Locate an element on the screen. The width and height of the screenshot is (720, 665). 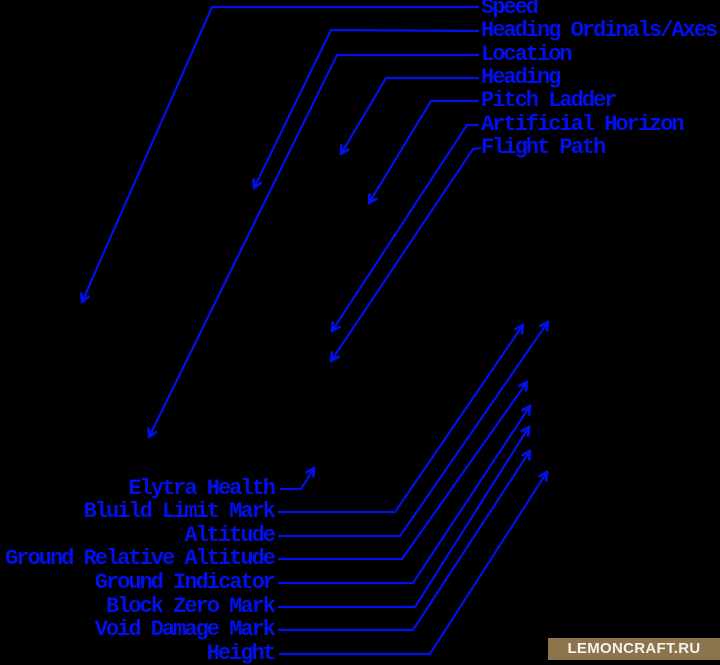
annotation-label-elytra-health: Elytra Health is located at coordinates (202, 488).